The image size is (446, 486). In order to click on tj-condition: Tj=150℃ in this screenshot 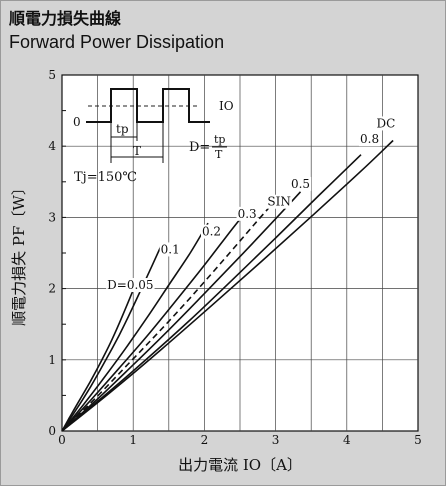, I will do `click(105, 177)`.